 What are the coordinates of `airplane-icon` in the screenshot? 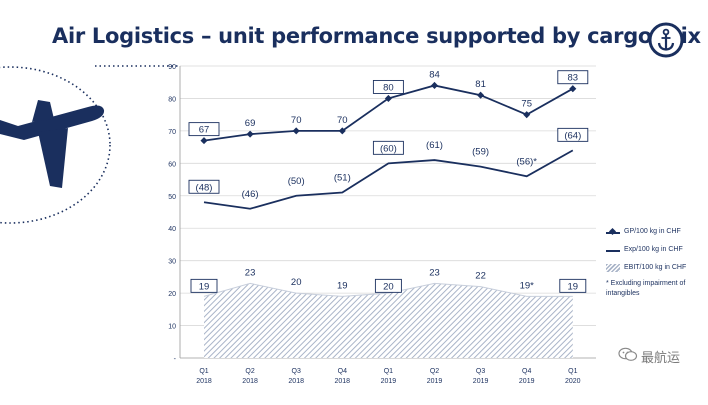 It's located at (52, 144).